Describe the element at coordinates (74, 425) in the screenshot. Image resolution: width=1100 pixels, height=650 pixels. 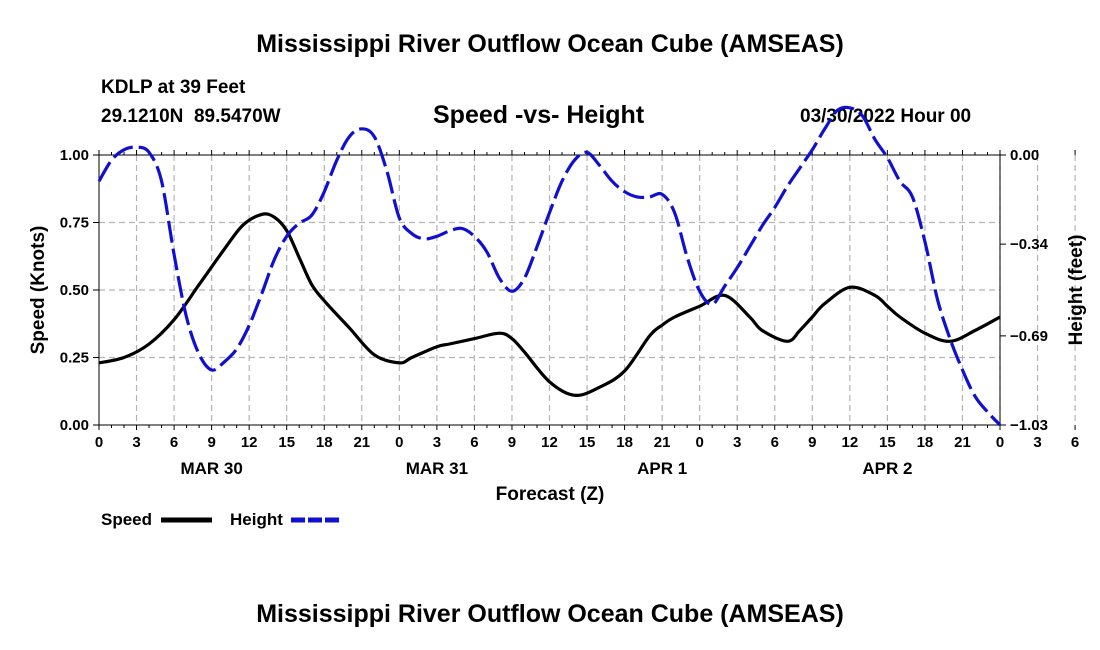
I see `y-tick-label: 0.00` at that location.